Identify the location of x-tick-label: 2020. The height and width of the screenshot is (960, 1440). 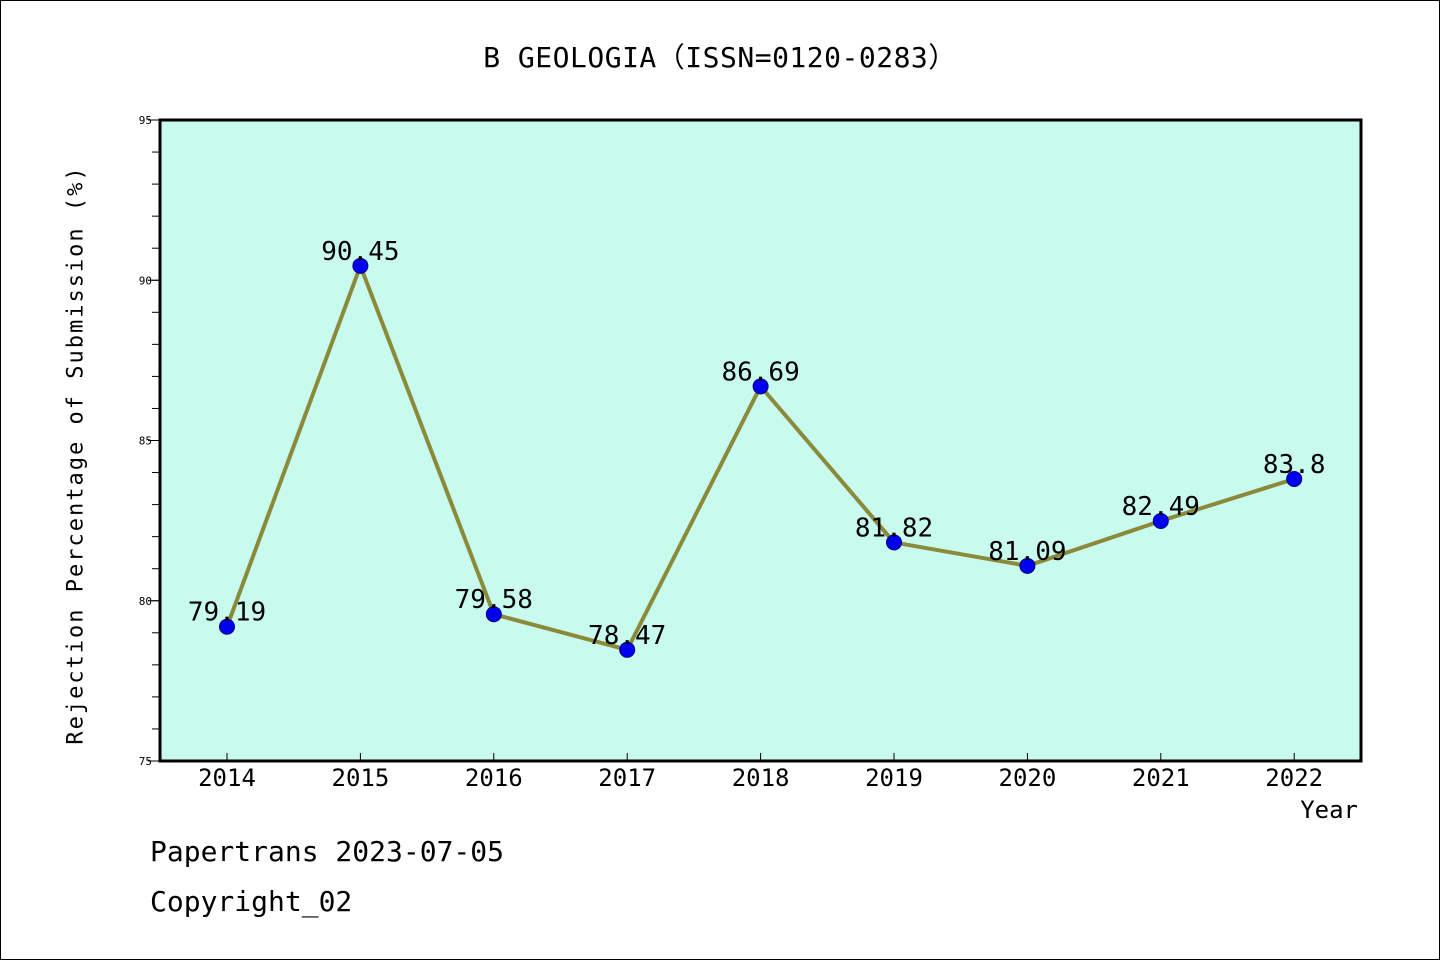
(1028, 778).